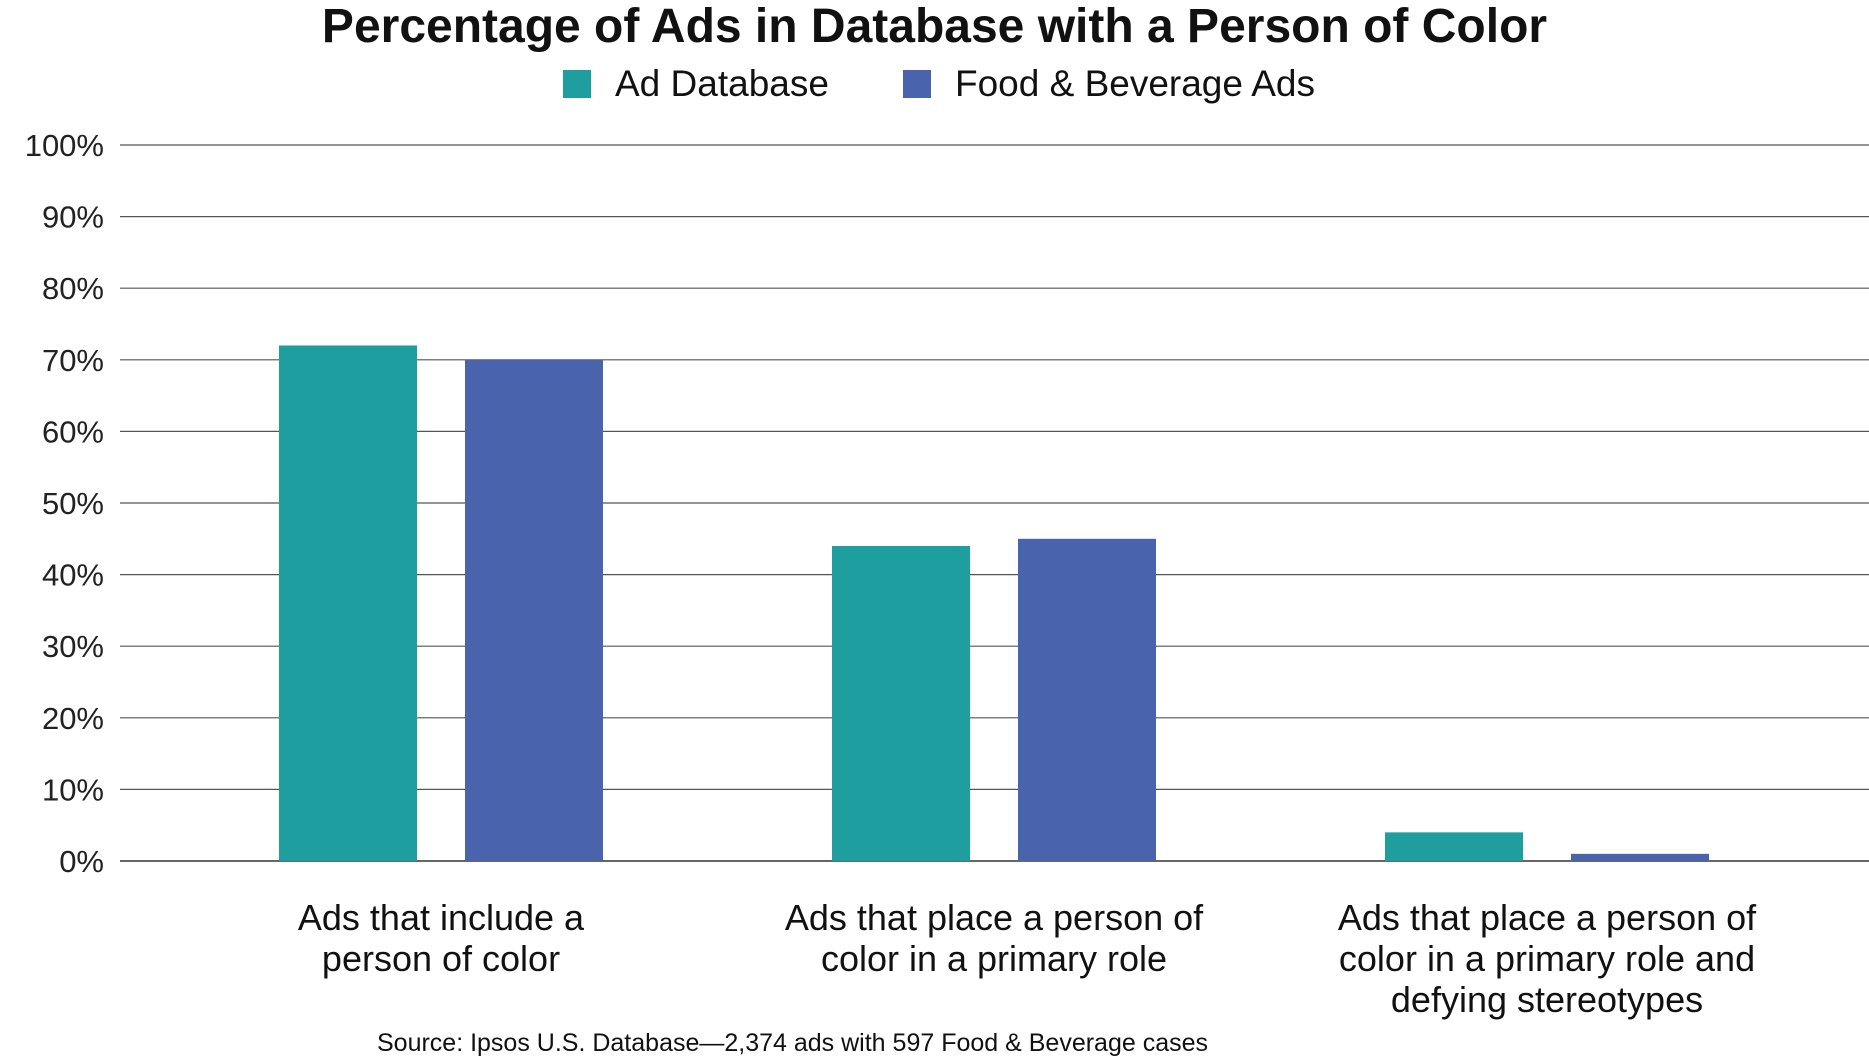  I want to click on y-axis-ticks: 0% 10% 20% 30% 40% 50% 60% 70% 80% 90% 100%, so click(64, 503).